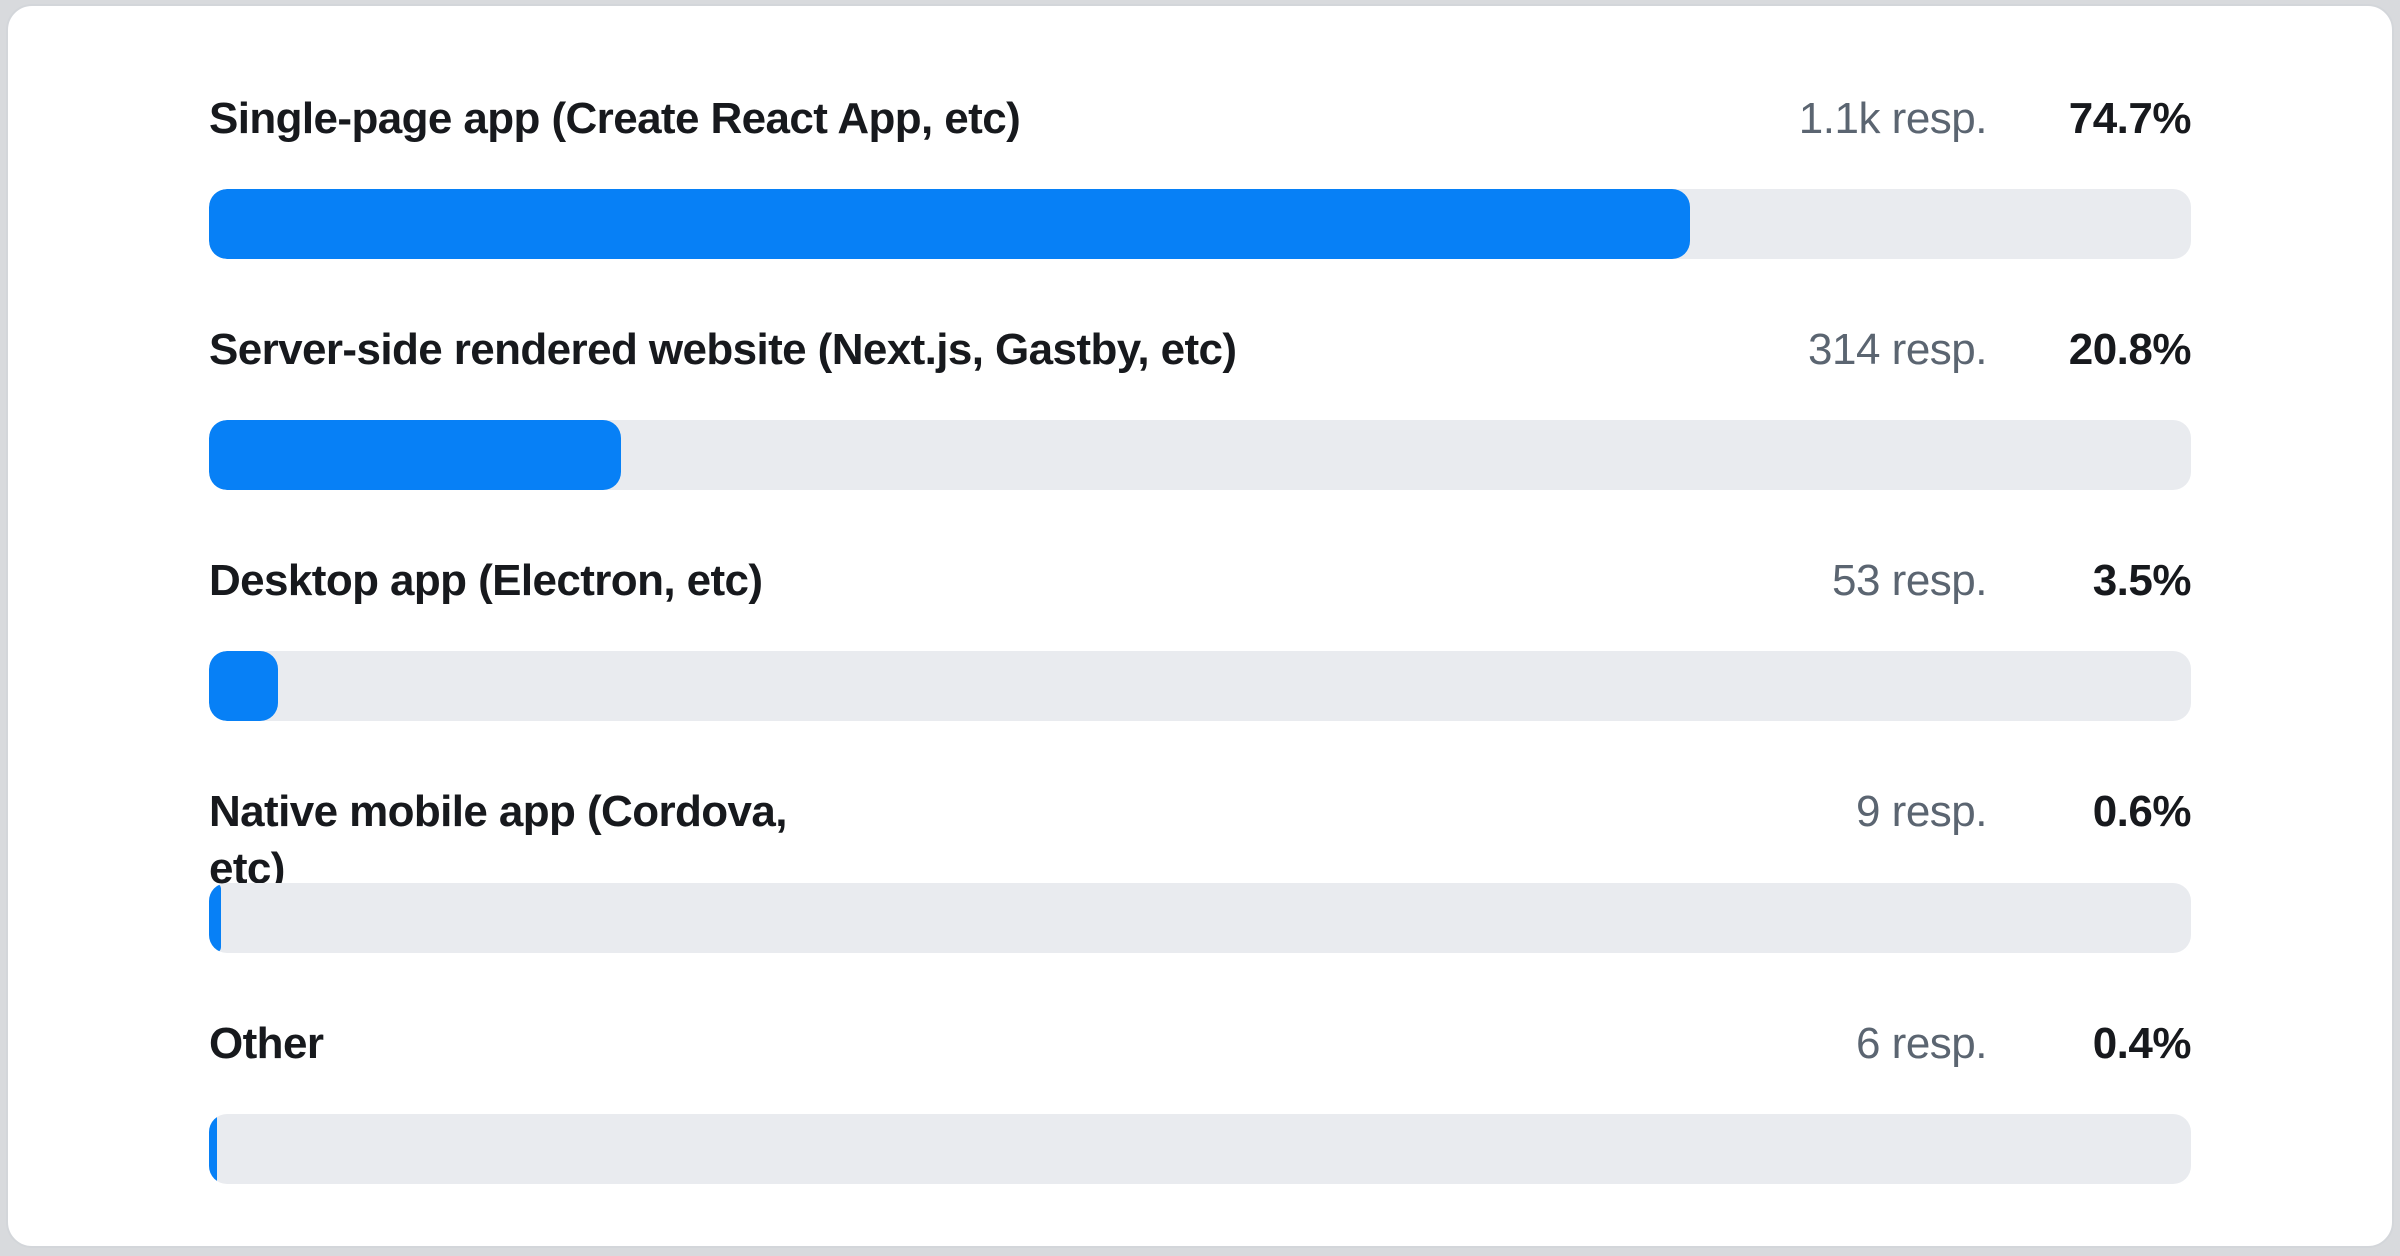 This screenshot has height=1256, width=2400. What do you see at coordinates (2142, 580) in the screenshot?
I see `percent-value: 3.5%` at bounding box center [2142, 580].